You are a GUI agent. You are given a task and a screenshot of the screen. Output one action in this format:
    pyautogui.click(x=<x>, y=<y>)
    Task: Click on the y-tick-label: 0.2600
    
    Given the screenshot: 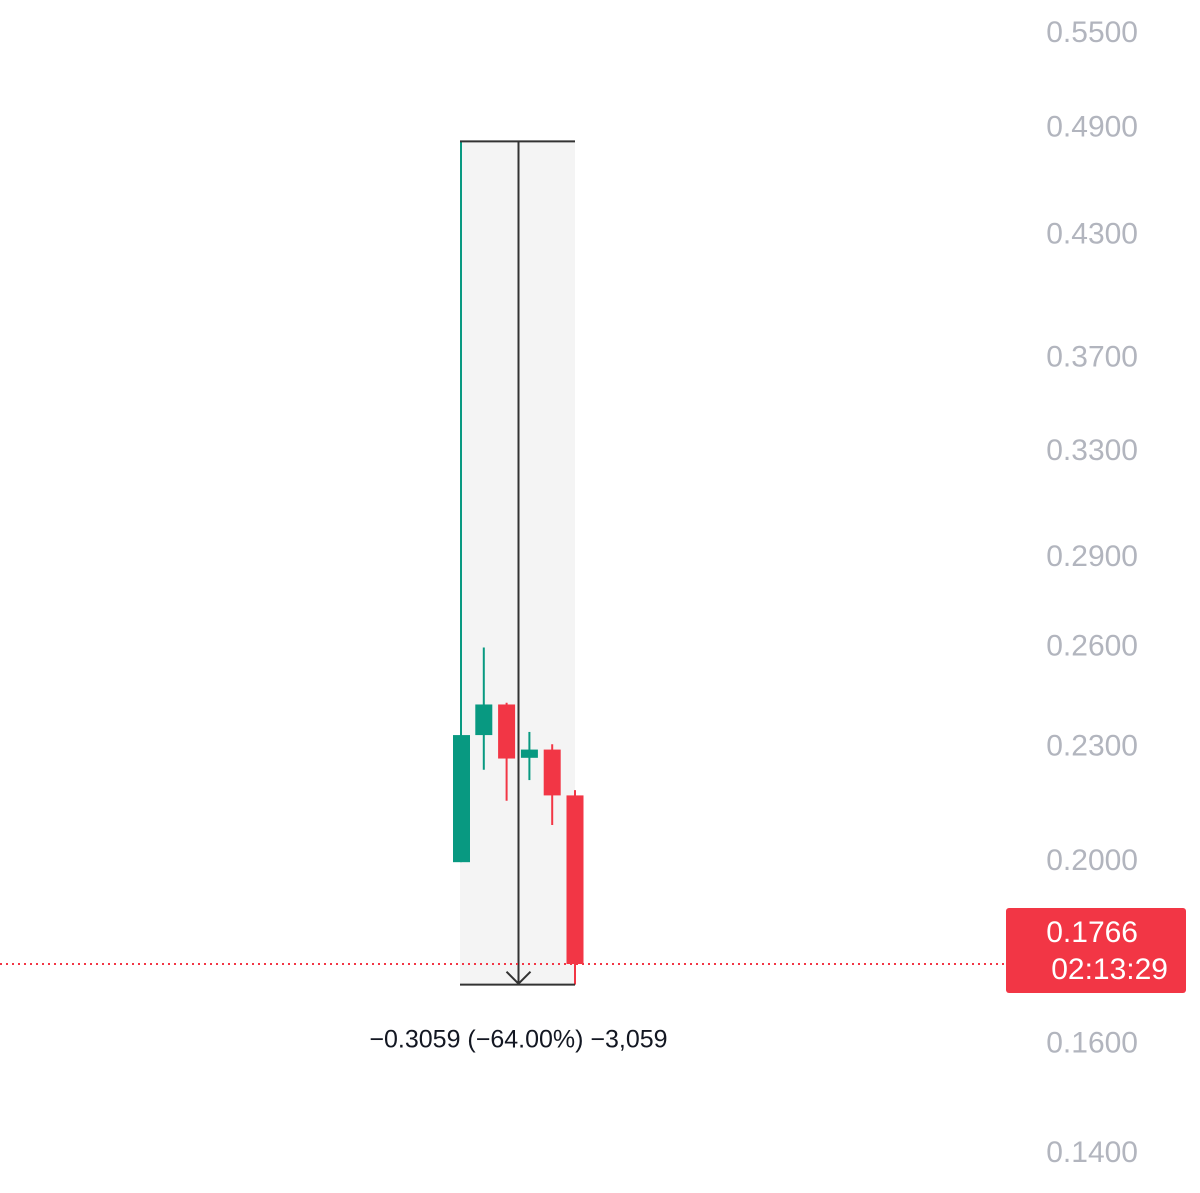 What is the action you would take?
    pyautogui.click(x=1092, y=645)
    